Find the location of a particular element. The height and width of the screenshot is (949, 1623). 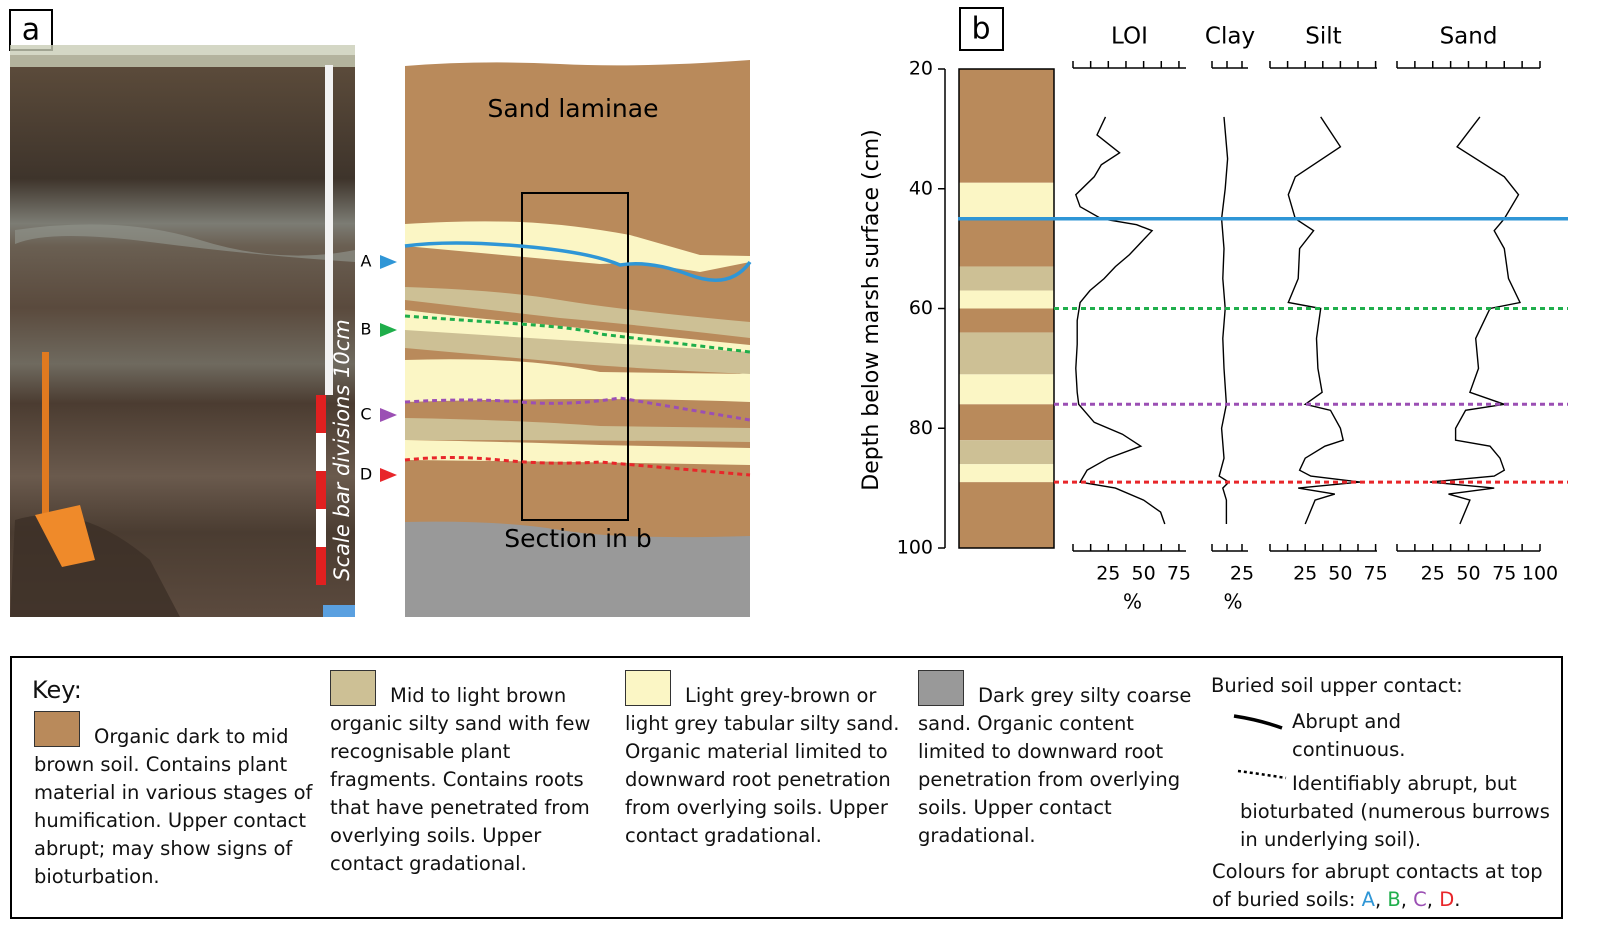

colour-letter: A is located at coordinates (1368, 899).